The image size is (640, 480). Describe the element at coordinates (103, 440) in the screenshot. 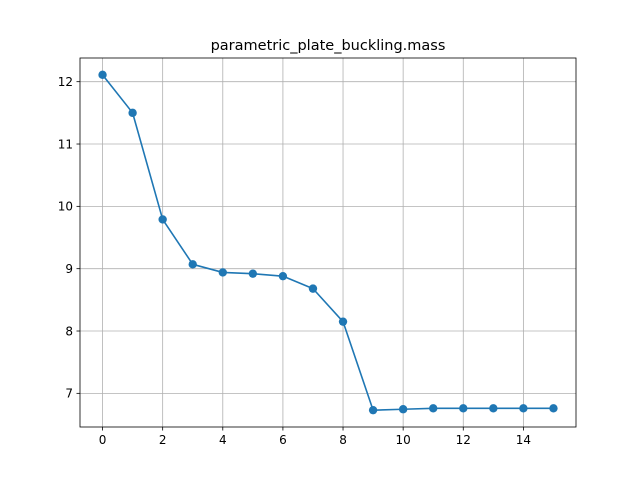

I see `x-tick-label: 0` at that location.